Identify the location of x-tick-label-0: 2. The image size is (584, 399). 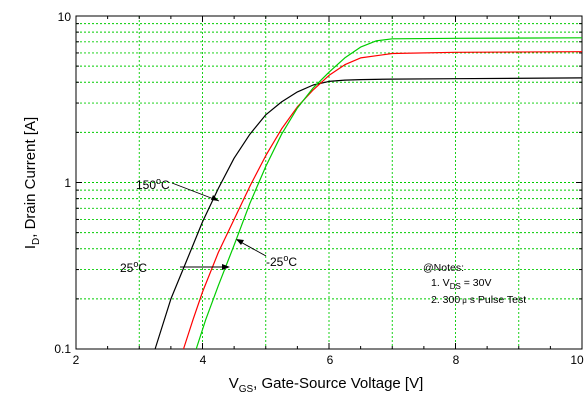
(76, 360).